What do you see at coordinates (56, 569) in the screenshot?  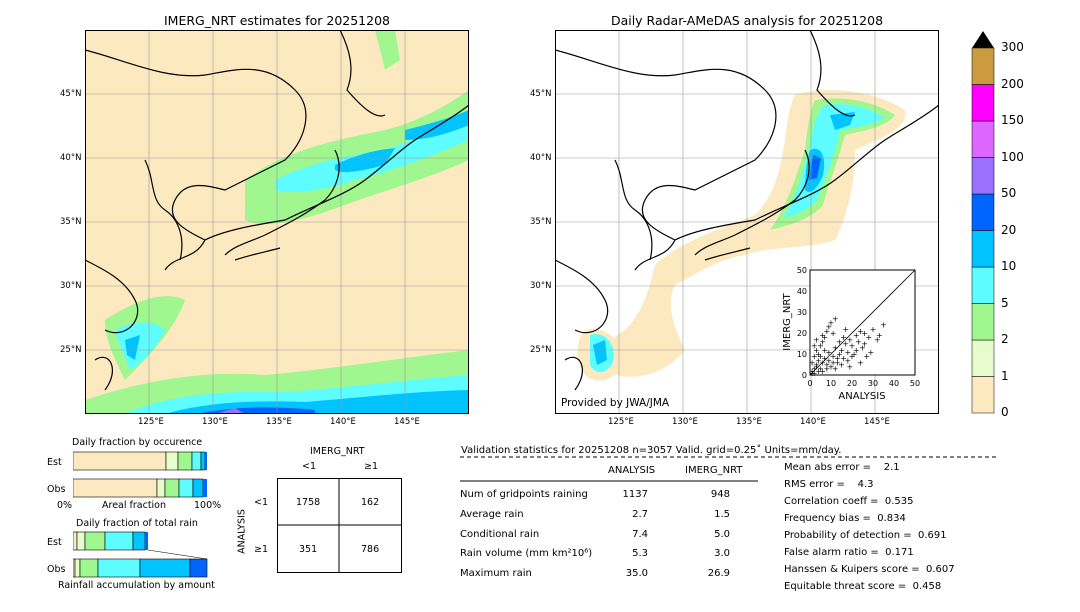 I see `total-rain-obs-label: Obs` at bounding box center [56, 569].